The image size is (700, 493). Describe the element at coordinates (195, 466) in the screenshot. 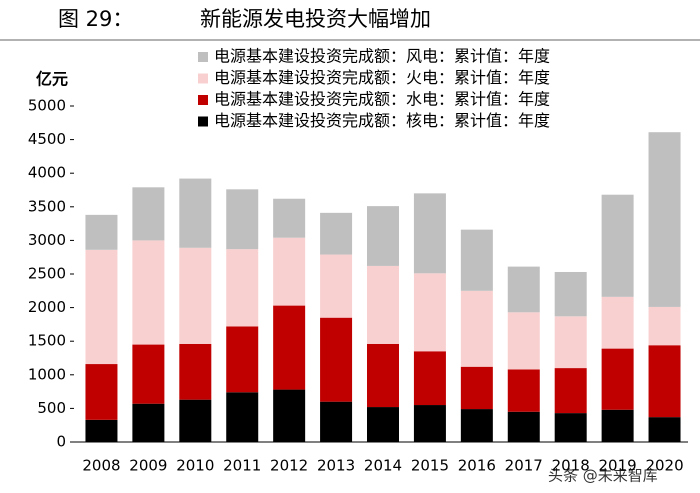

I see `x-tick-label: 2010` at that location.